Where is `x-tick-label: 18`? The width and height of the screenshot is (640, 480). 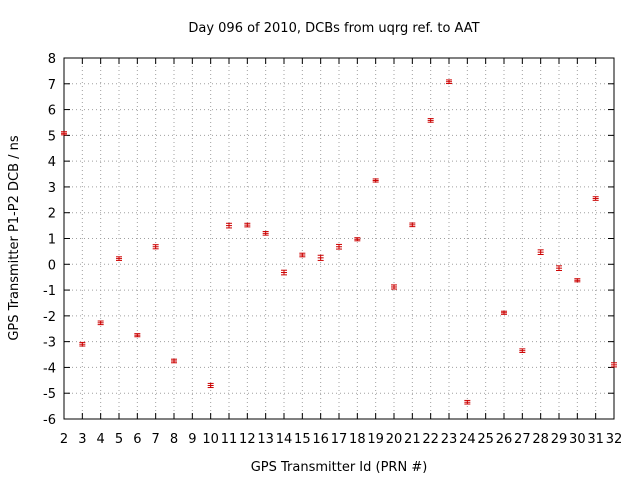 x-tick-label: 18 is located at coordinates (357, 439).